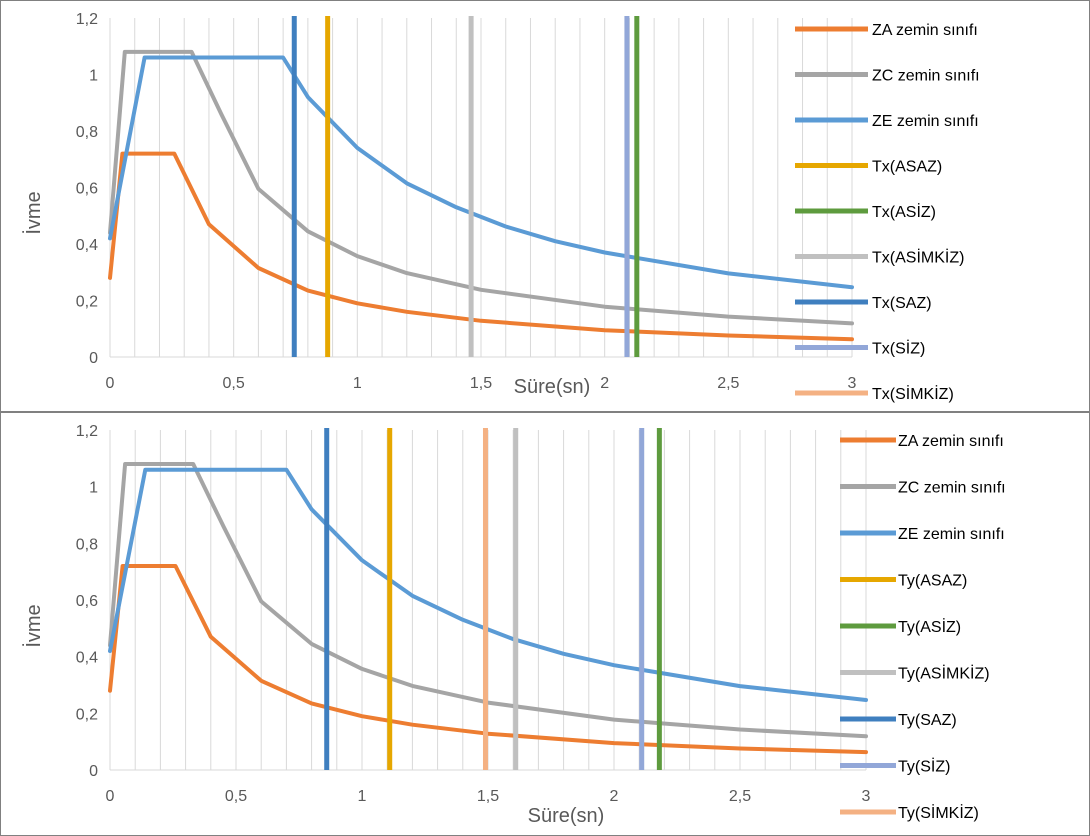 The width and height of the screenshot is (1090, 836). I want to click on legend-label: Tx(SİZ), so click(898, 348).